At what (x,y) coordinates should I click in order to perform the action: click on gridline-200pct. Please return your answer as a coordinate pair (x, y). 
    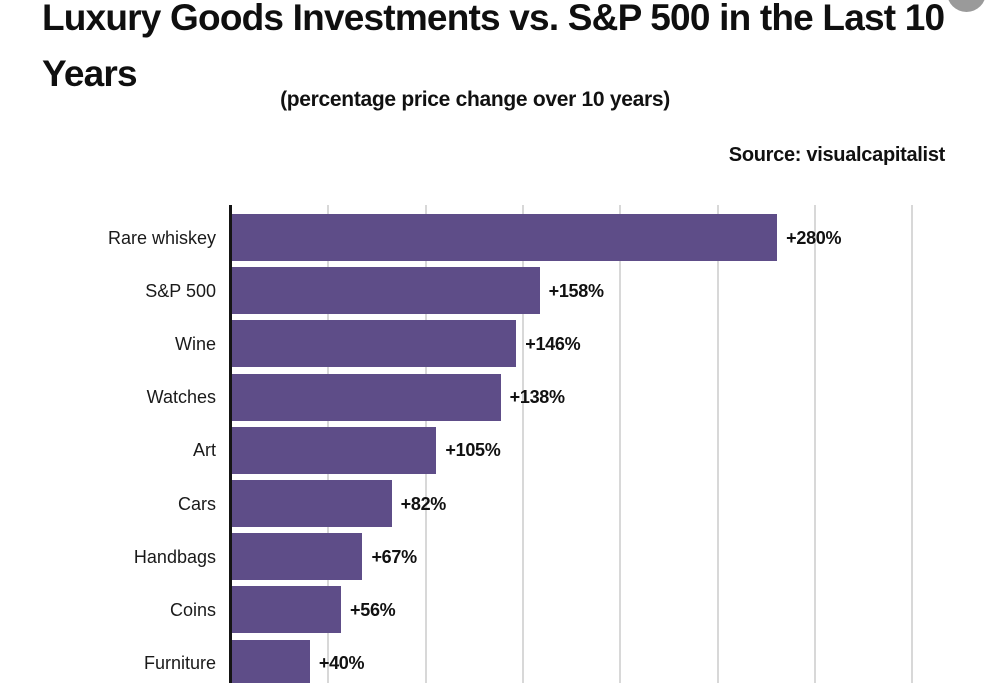
    Looking at the image, I should click on (620, 444).